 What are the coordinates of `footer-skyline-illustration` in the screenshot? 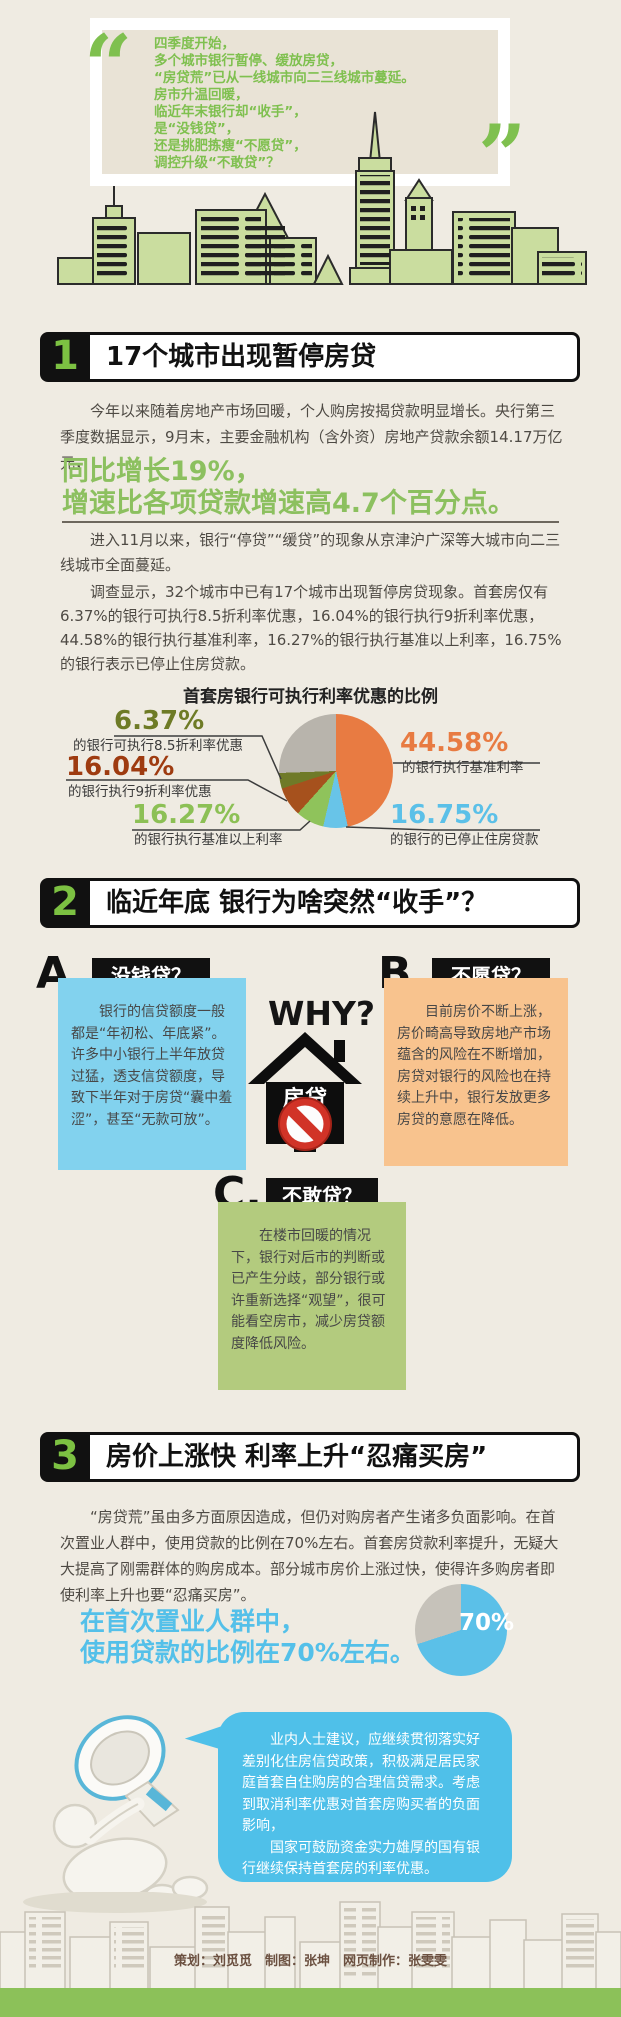 It's located at (310, 1941).